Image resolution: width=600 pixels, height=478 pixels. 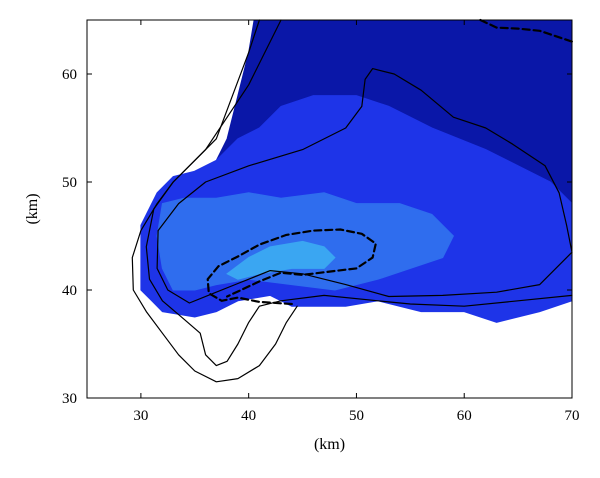 I want to click on x-tick-label: 50, so click(x=356, y=416).